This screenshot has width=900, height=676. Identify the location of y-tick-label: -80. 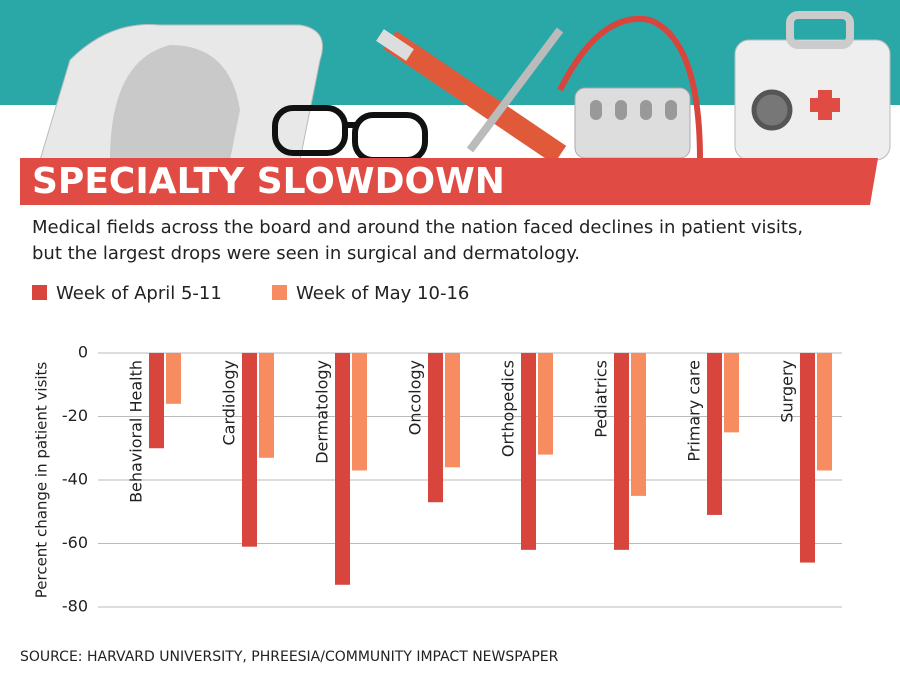
(75, 606).